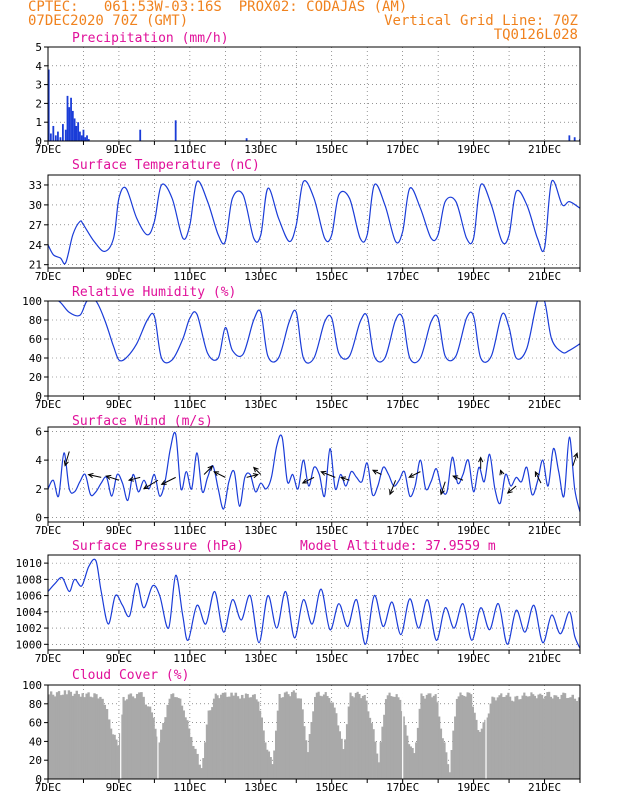  I want to click on cloud-cover-title: Cloud Cover (%), so click(130, 675).